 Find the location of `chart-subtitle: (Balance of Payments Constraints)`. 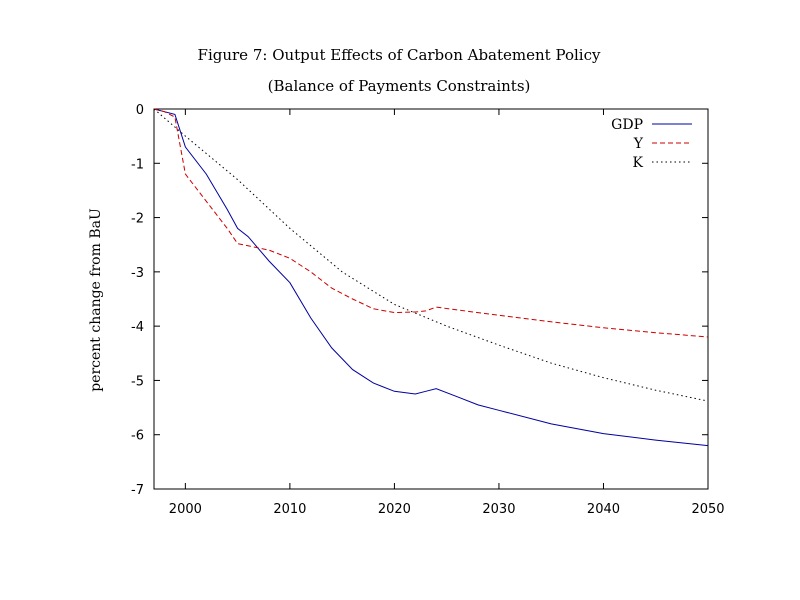

chart-subtitle: (Balance of Payments Constraints) is located at coordinates (399, 86).